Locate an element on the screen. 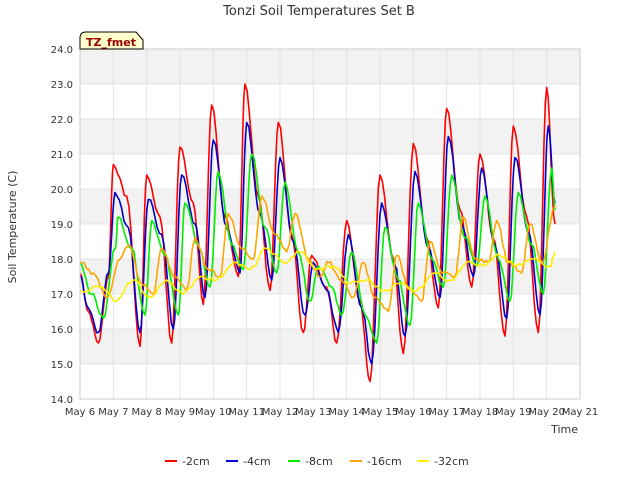 Image resolution: width=640 pixels, height=480 pixels. legend-label: -16cm is located at coordinates (384, 461).